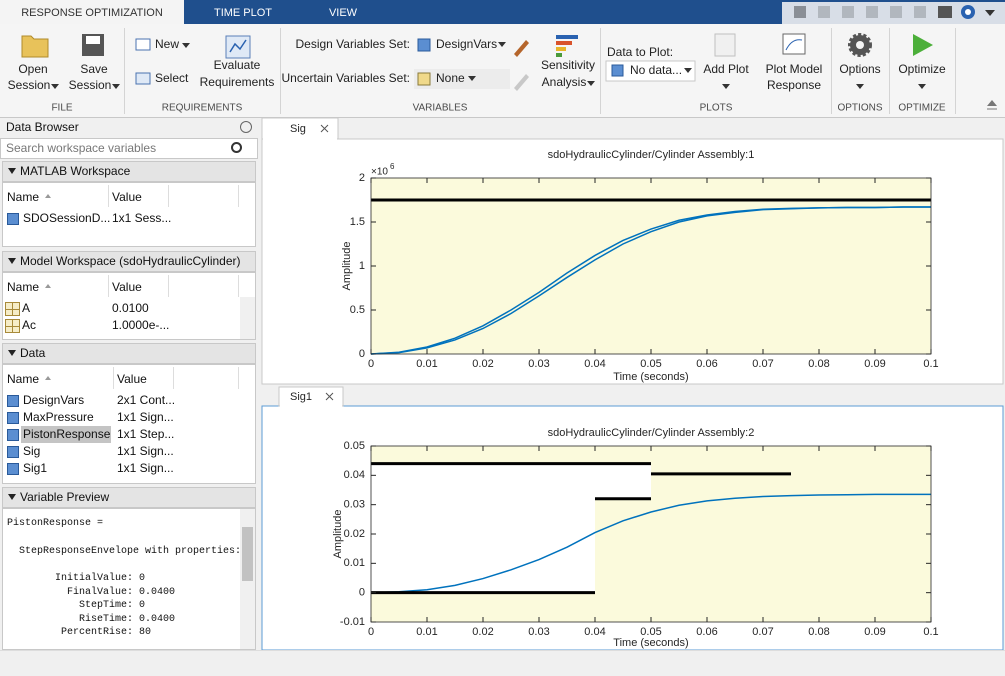 This screenshot has height=676, width=1005. I want to click on button-label: Sensitivity, so click(568, 65).